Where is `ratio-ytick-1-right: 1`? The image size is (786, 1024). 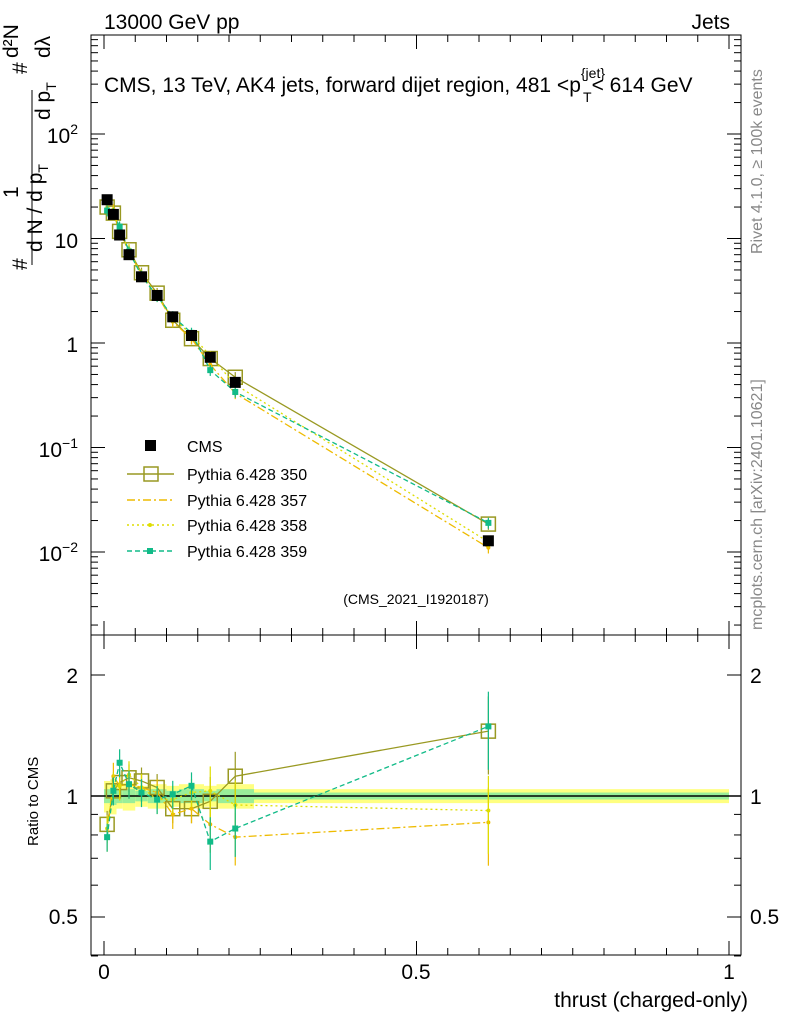 ratio-ytick-1-right: 1 is located at coordinates (756, 797).